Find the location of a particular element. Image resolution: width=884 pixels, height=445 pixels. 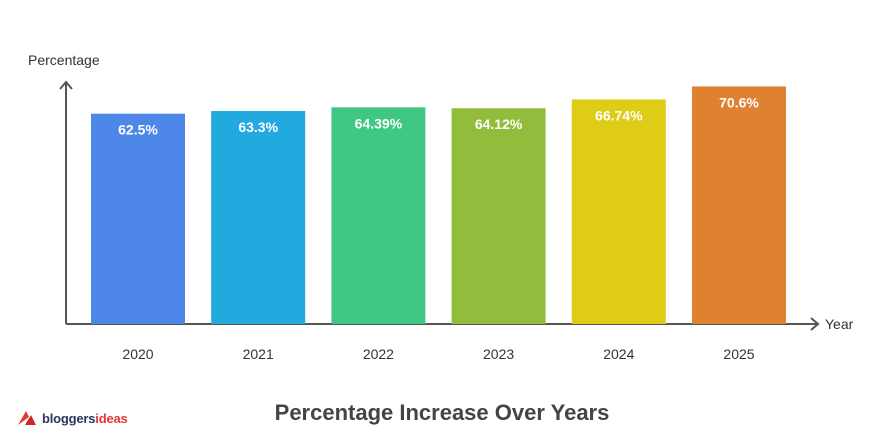

x-tick-label-2021: 2021 is located at coordinates (258, 354).